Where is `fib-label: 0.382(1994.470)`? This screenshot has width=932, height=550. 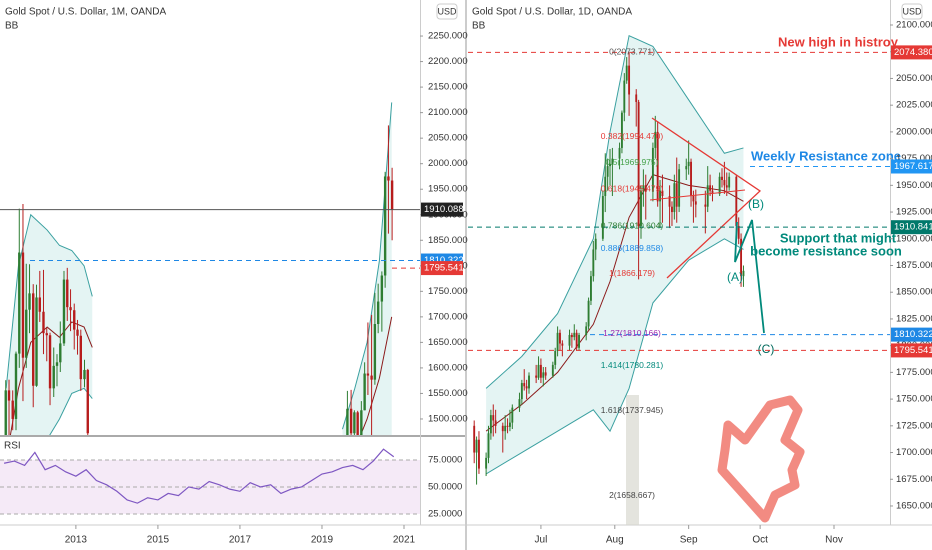 fib-label: 0.382(1994.470) is located at coordinates (632, 136).